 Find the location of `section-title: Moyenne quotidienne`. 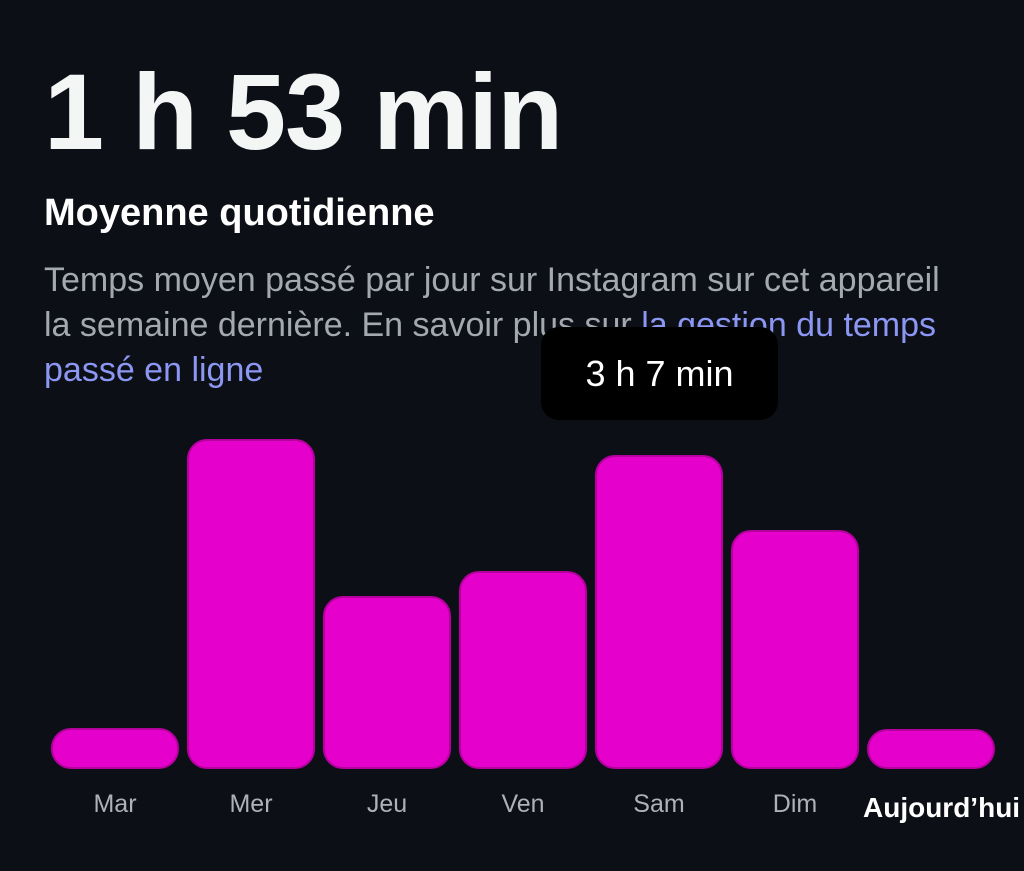

section-title: Moyenne quotidienne is located at coordinates (239, 213).